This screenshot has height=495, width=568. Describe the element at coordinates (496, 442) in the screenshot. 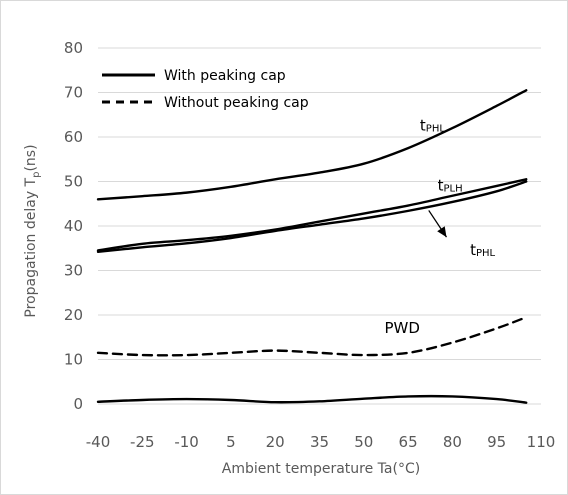

I see `x-tick-label: 95` at that location.